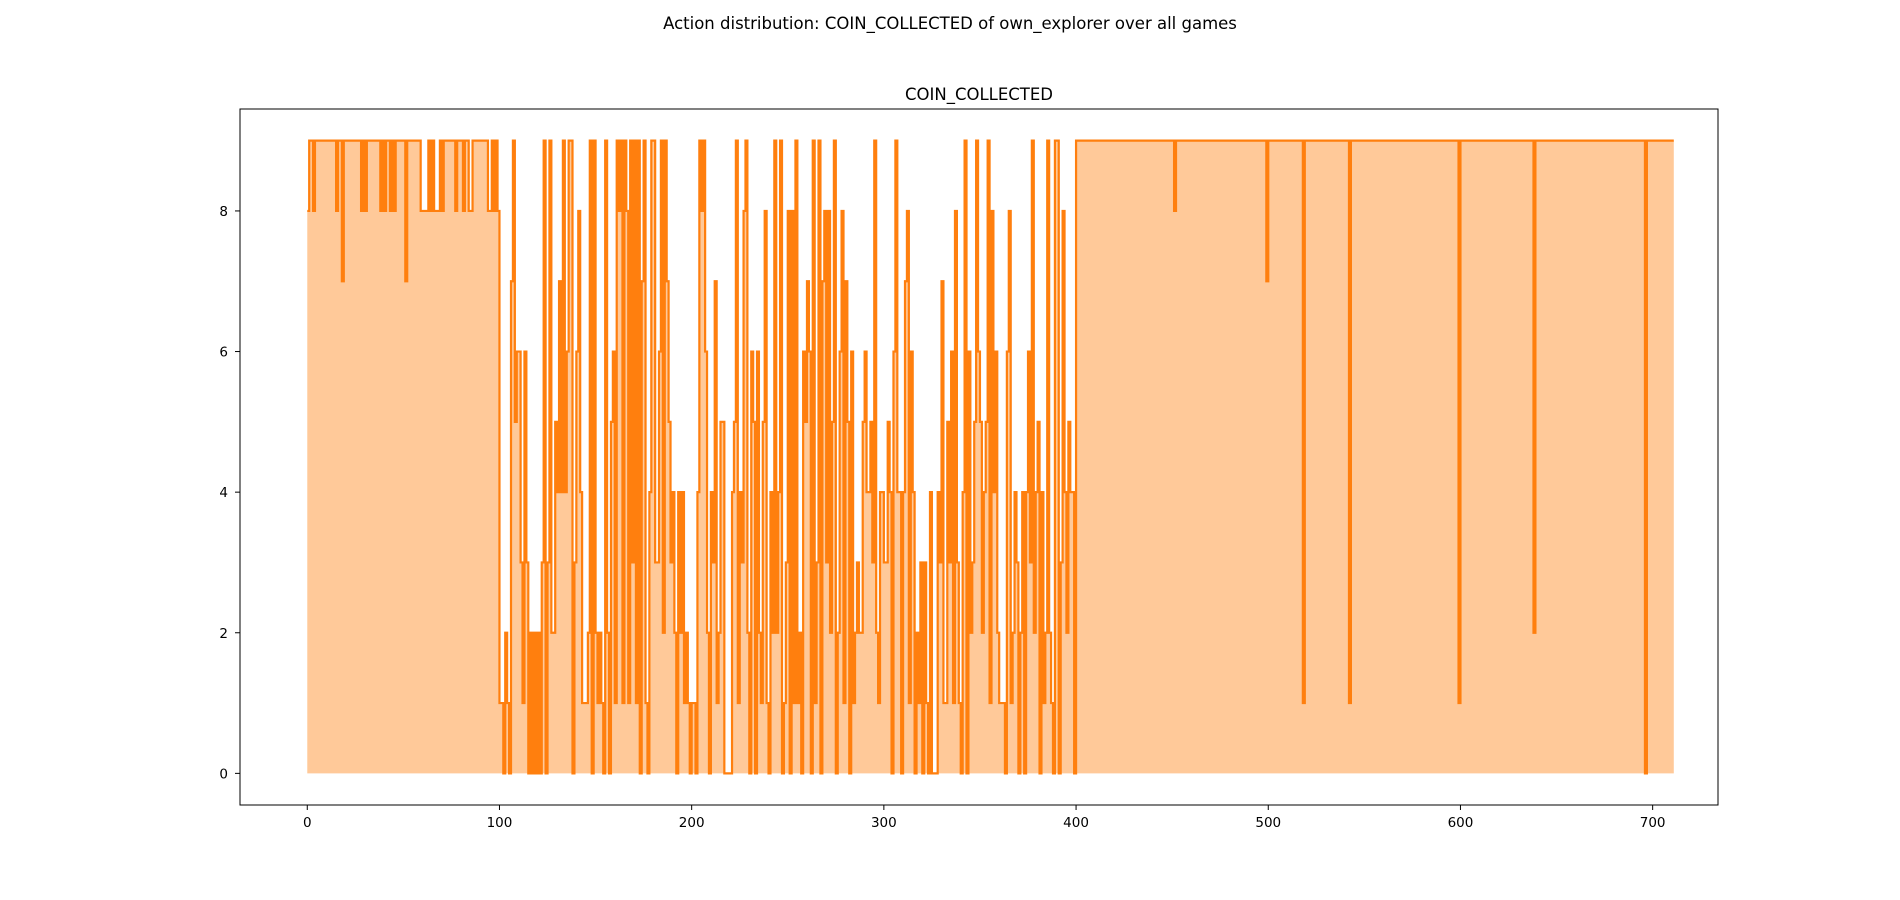 The image size is (1900, 900). Describe the element at coordinates (229, 493) in the screenshot. I see `y-axis: 0 2 4 6 8` at that location.